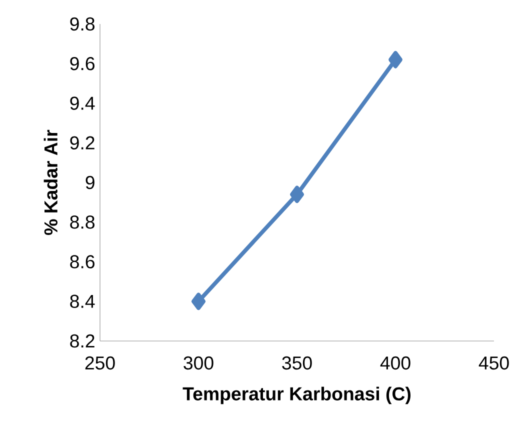  Describe the element at coordinates (297, 363) in the screenshot. I see `x-tick-label: 350` at that location.